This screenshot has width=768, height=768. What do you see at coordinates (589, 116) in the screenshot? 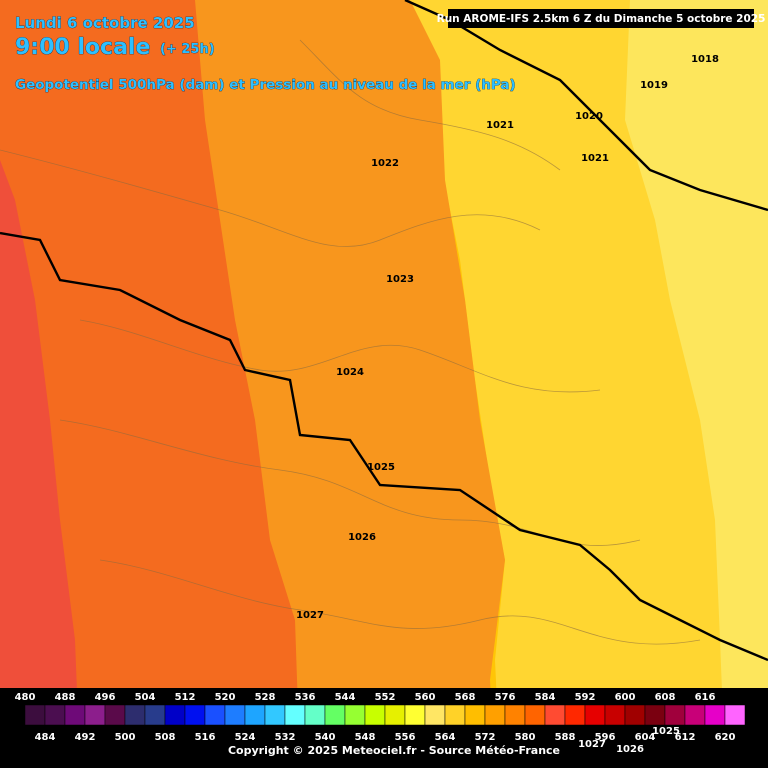
I see `isobar-label: 1020` at bounding box center [589, 116].